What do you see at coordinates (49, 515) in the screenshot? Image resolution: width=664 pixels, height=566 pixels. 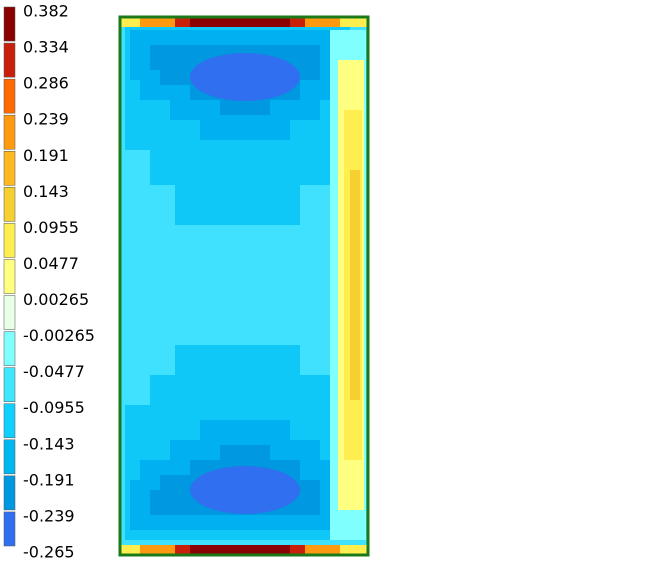 I see `legend-label: -0.239` at bounding box center [49, 515].